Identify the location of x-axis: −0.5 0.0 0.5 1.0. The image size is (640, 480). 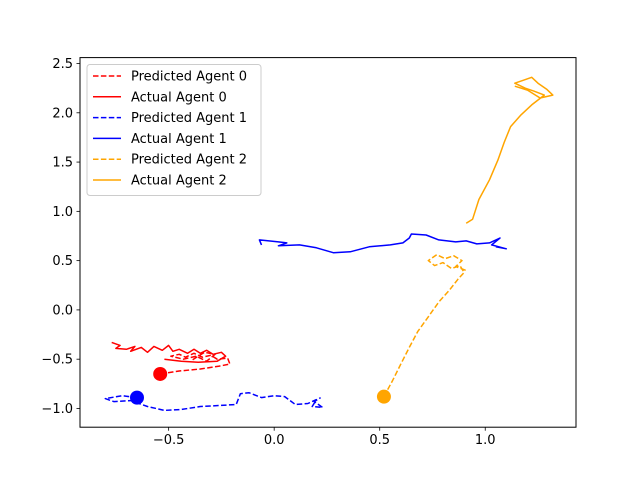
(324, 437).